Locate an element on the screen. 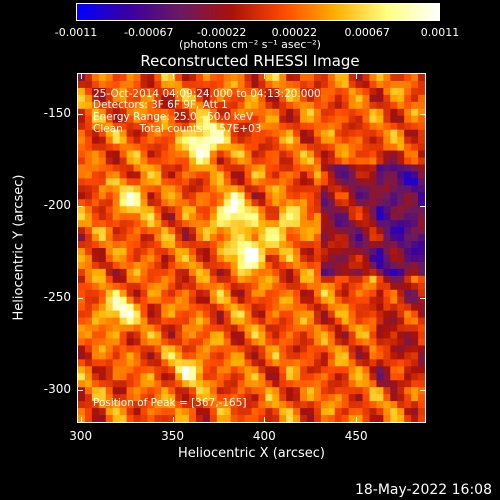 Image resolution: width=500 pixels, height=500 pixels. y-tick-label: -300 is located at coordinates (57, 388).